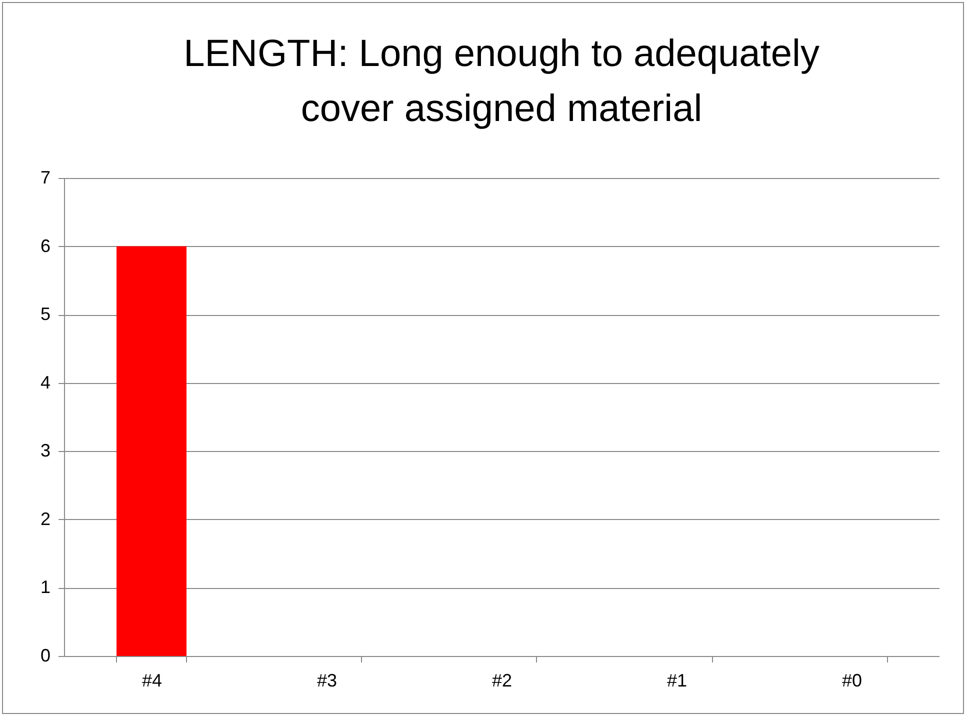 This screenshot has height=719, width=968. I want to click on x-tick-label: #2, so click(502, 680).